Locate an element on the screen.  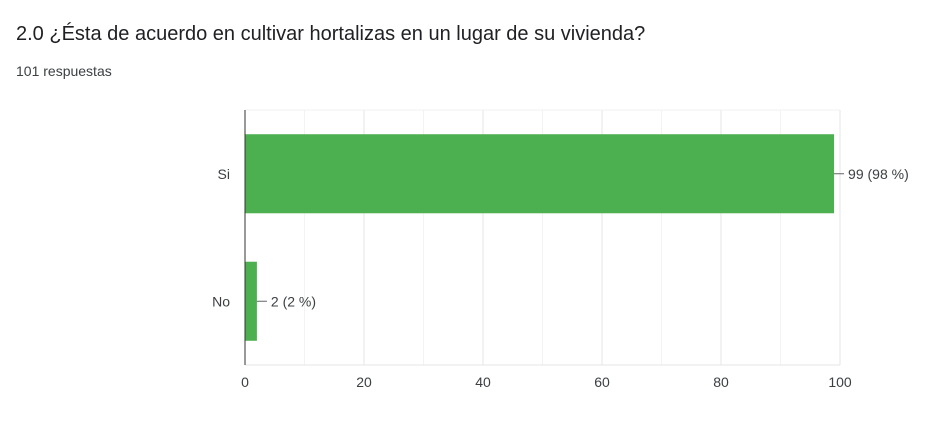
data-label: 99 (98 %) is located at coordinates (878, 174).